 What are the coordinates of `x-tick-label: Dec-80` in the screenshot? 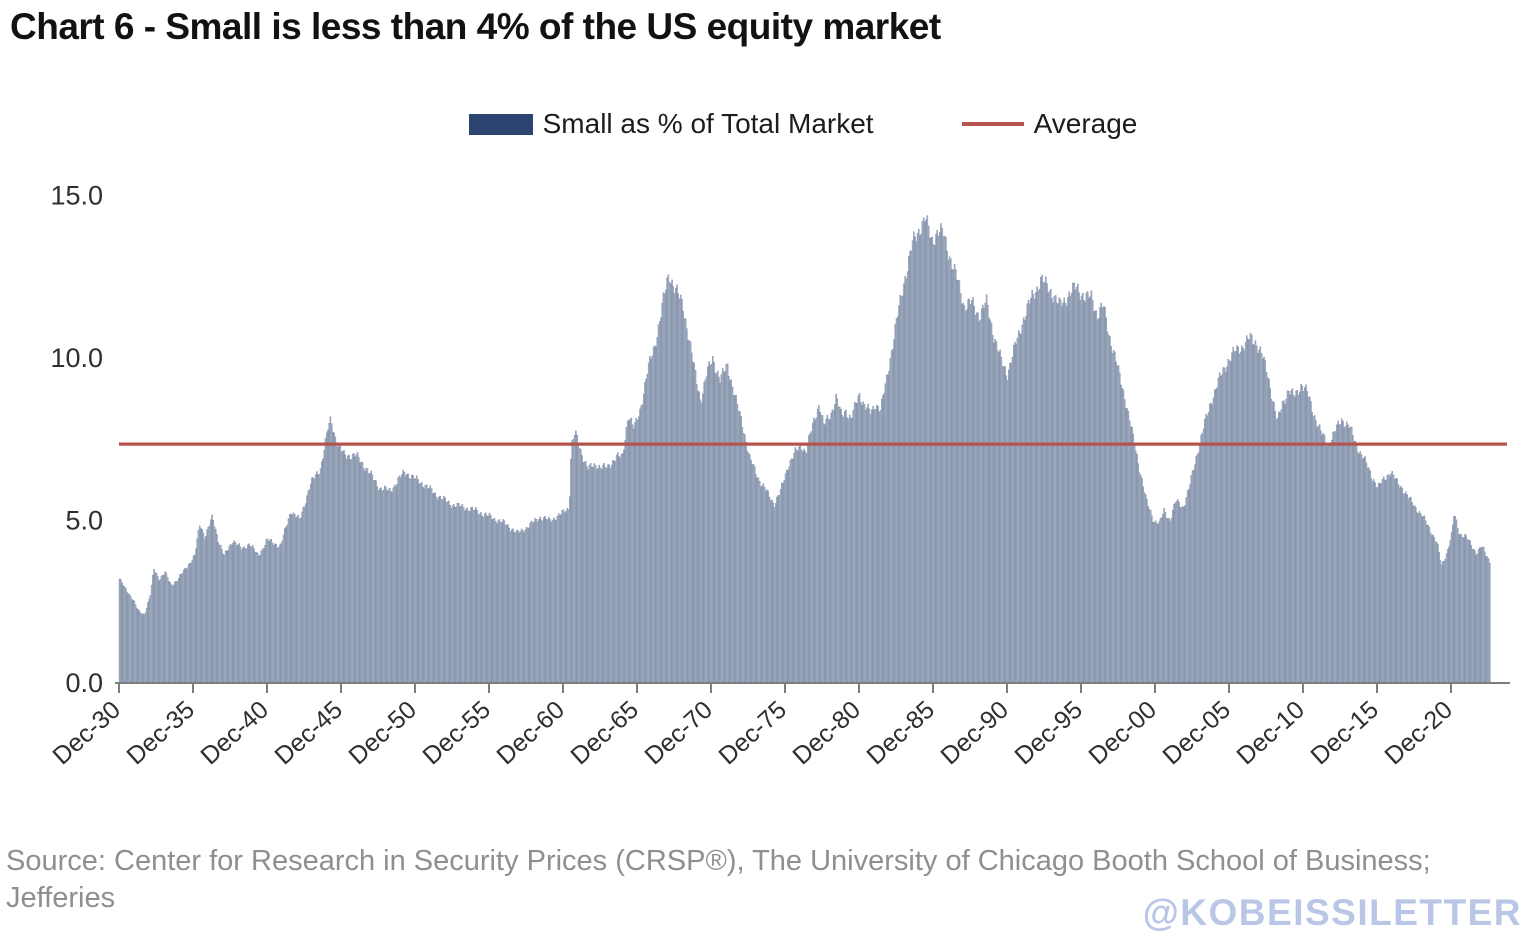 It's located at (826, 733).